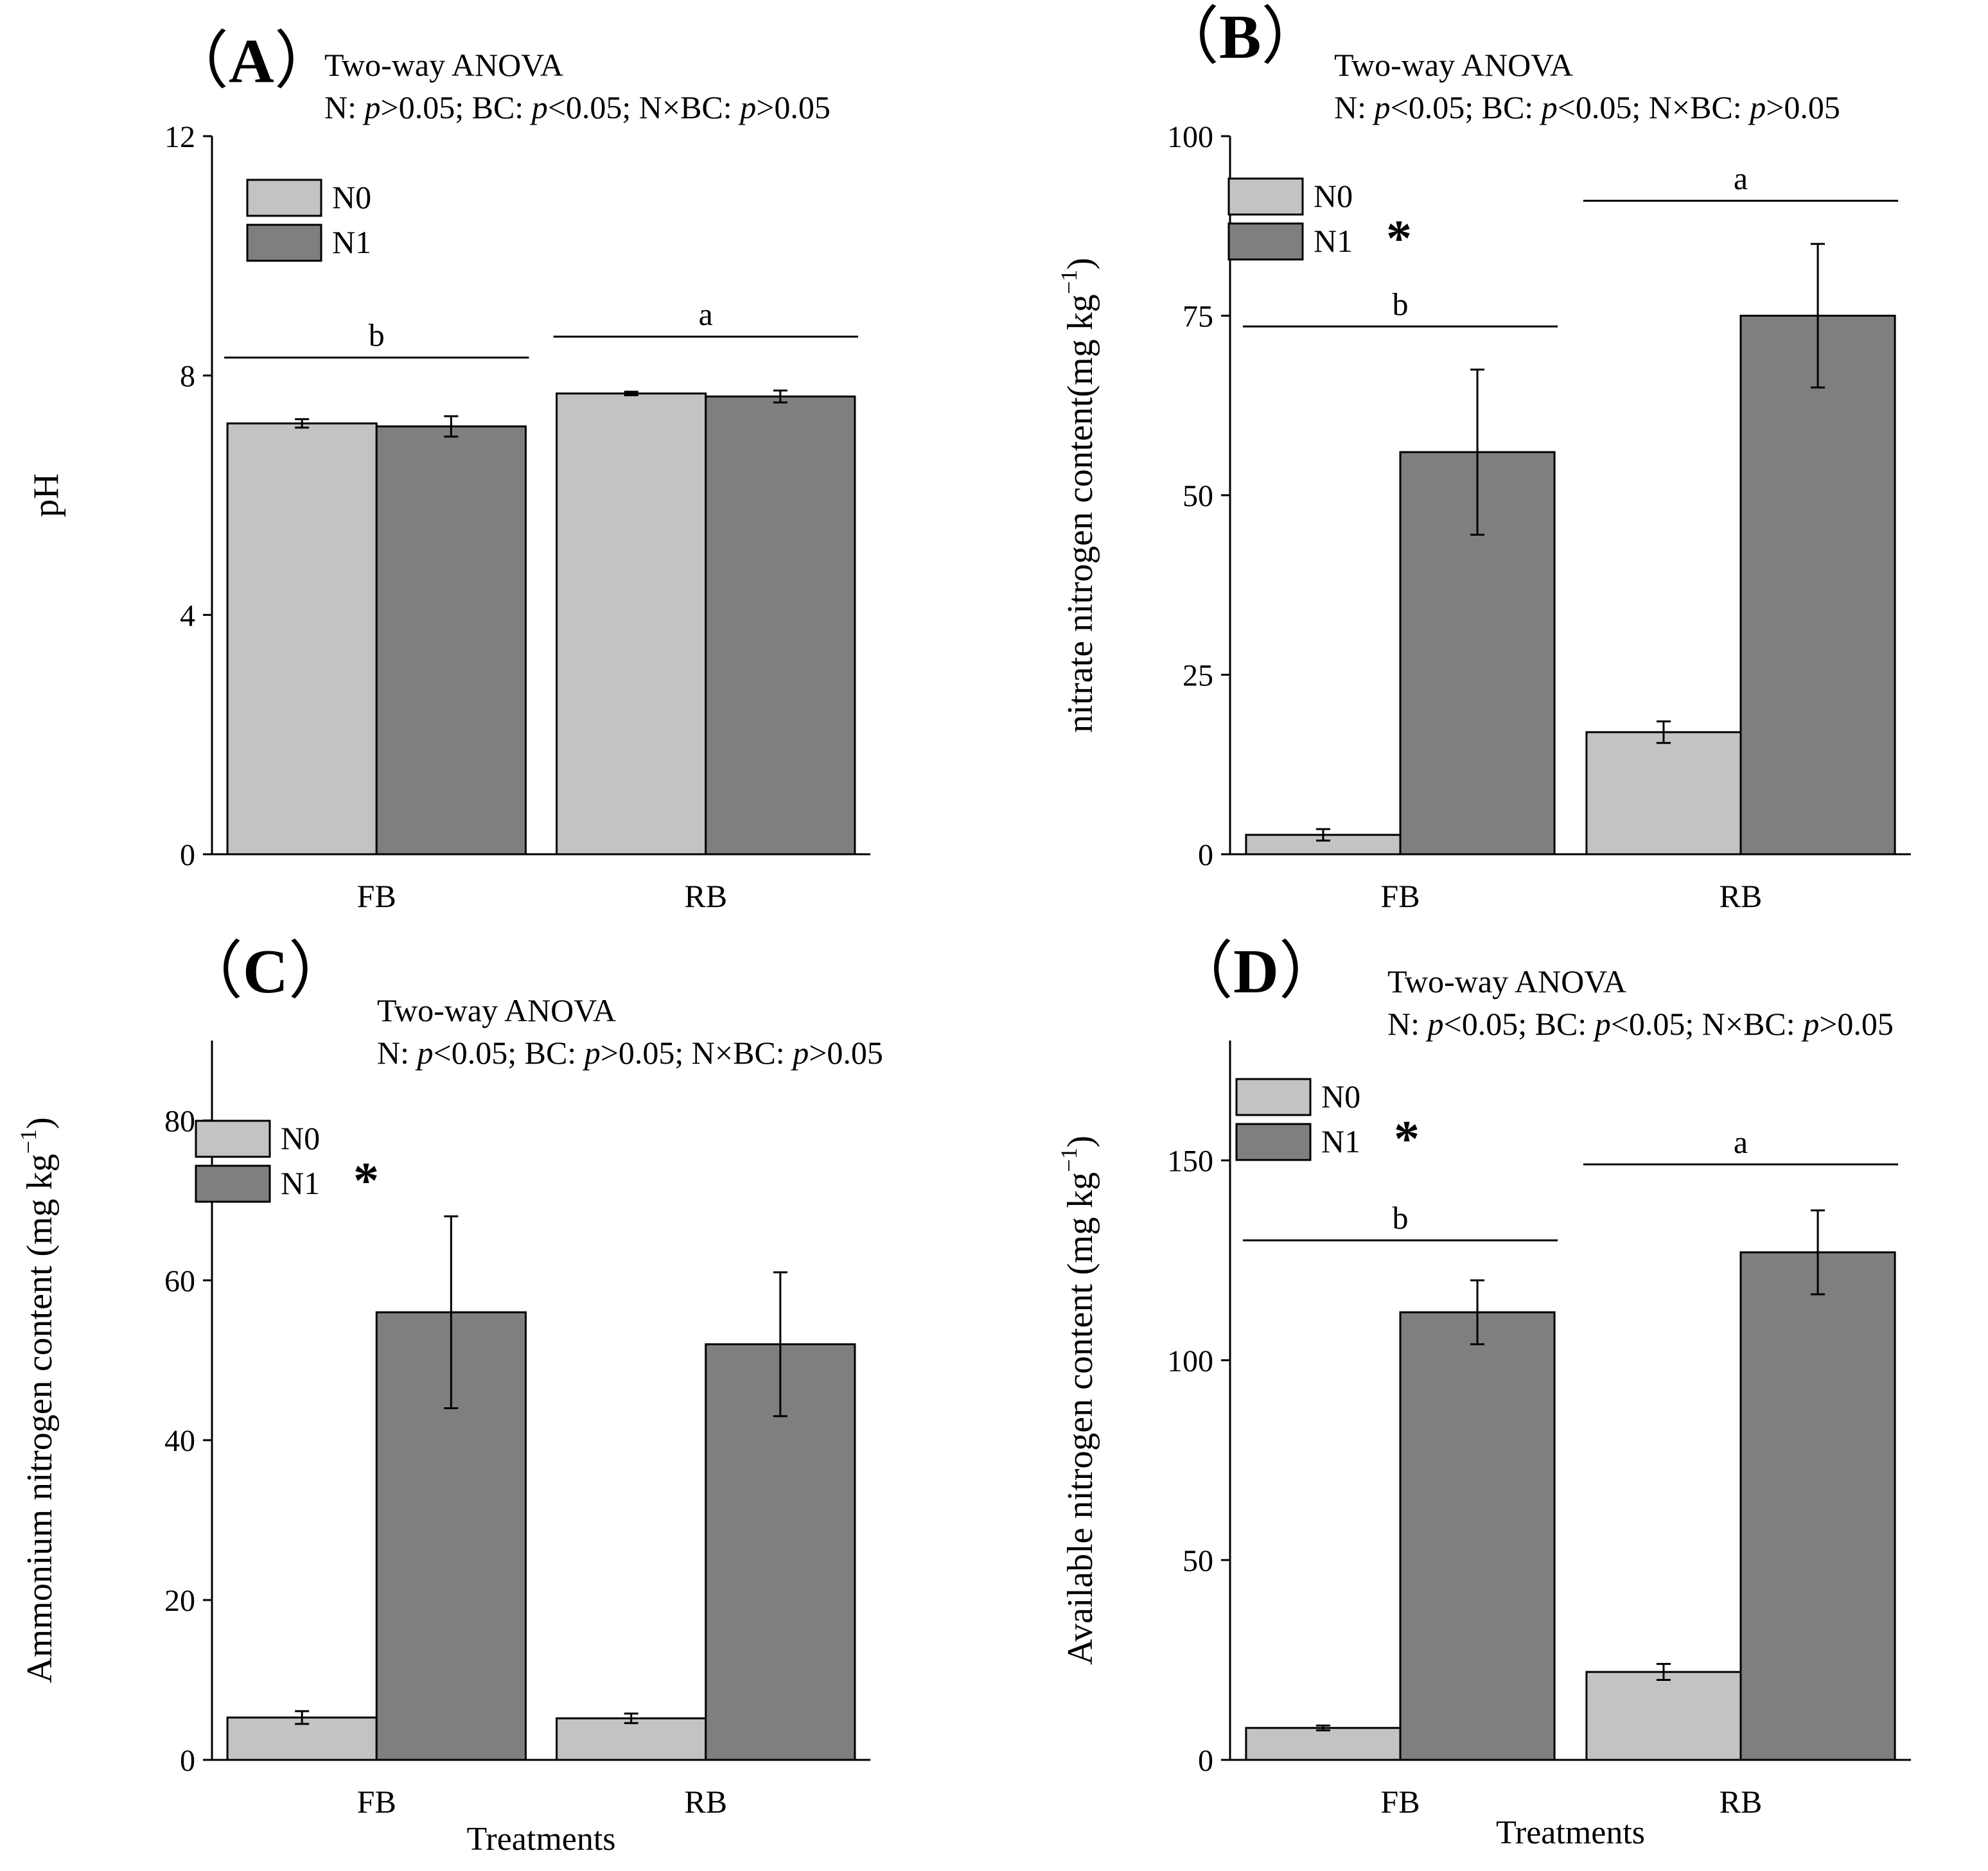 Image resolution: width=1988 pixels, height=1871 pixels. What do you see at coordinates (180, 1441) in the screenshot?
I see `y-tick-label: 40` at bounding box center [180, 1441].